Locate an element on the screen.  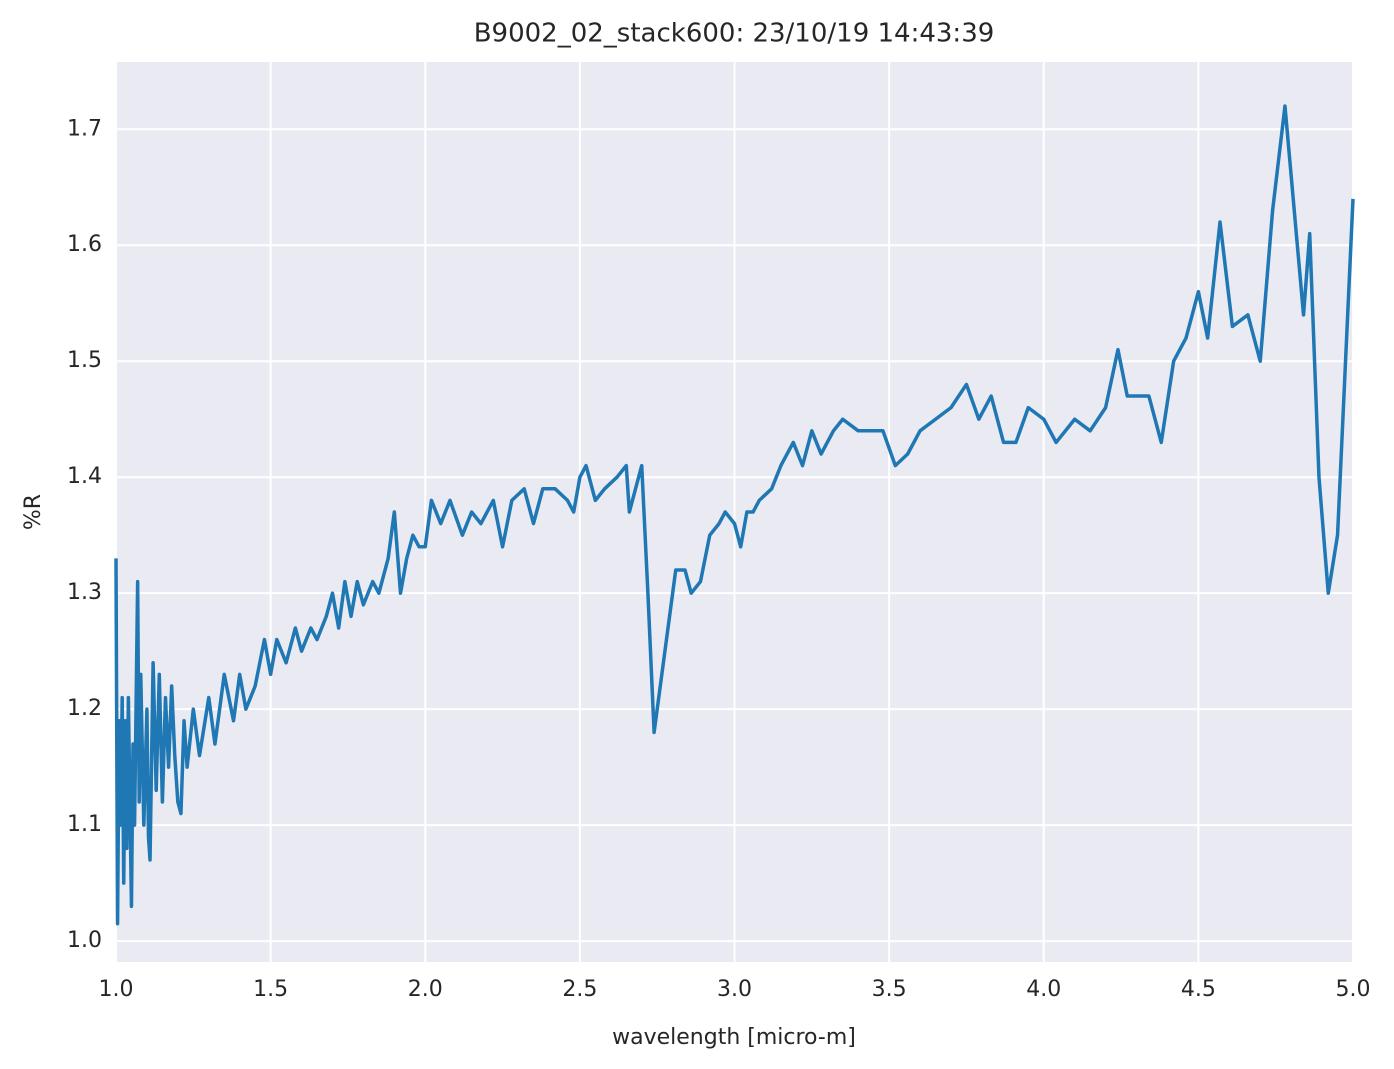
y-tick-label: 1.6 is located at coordinates (84, 244).